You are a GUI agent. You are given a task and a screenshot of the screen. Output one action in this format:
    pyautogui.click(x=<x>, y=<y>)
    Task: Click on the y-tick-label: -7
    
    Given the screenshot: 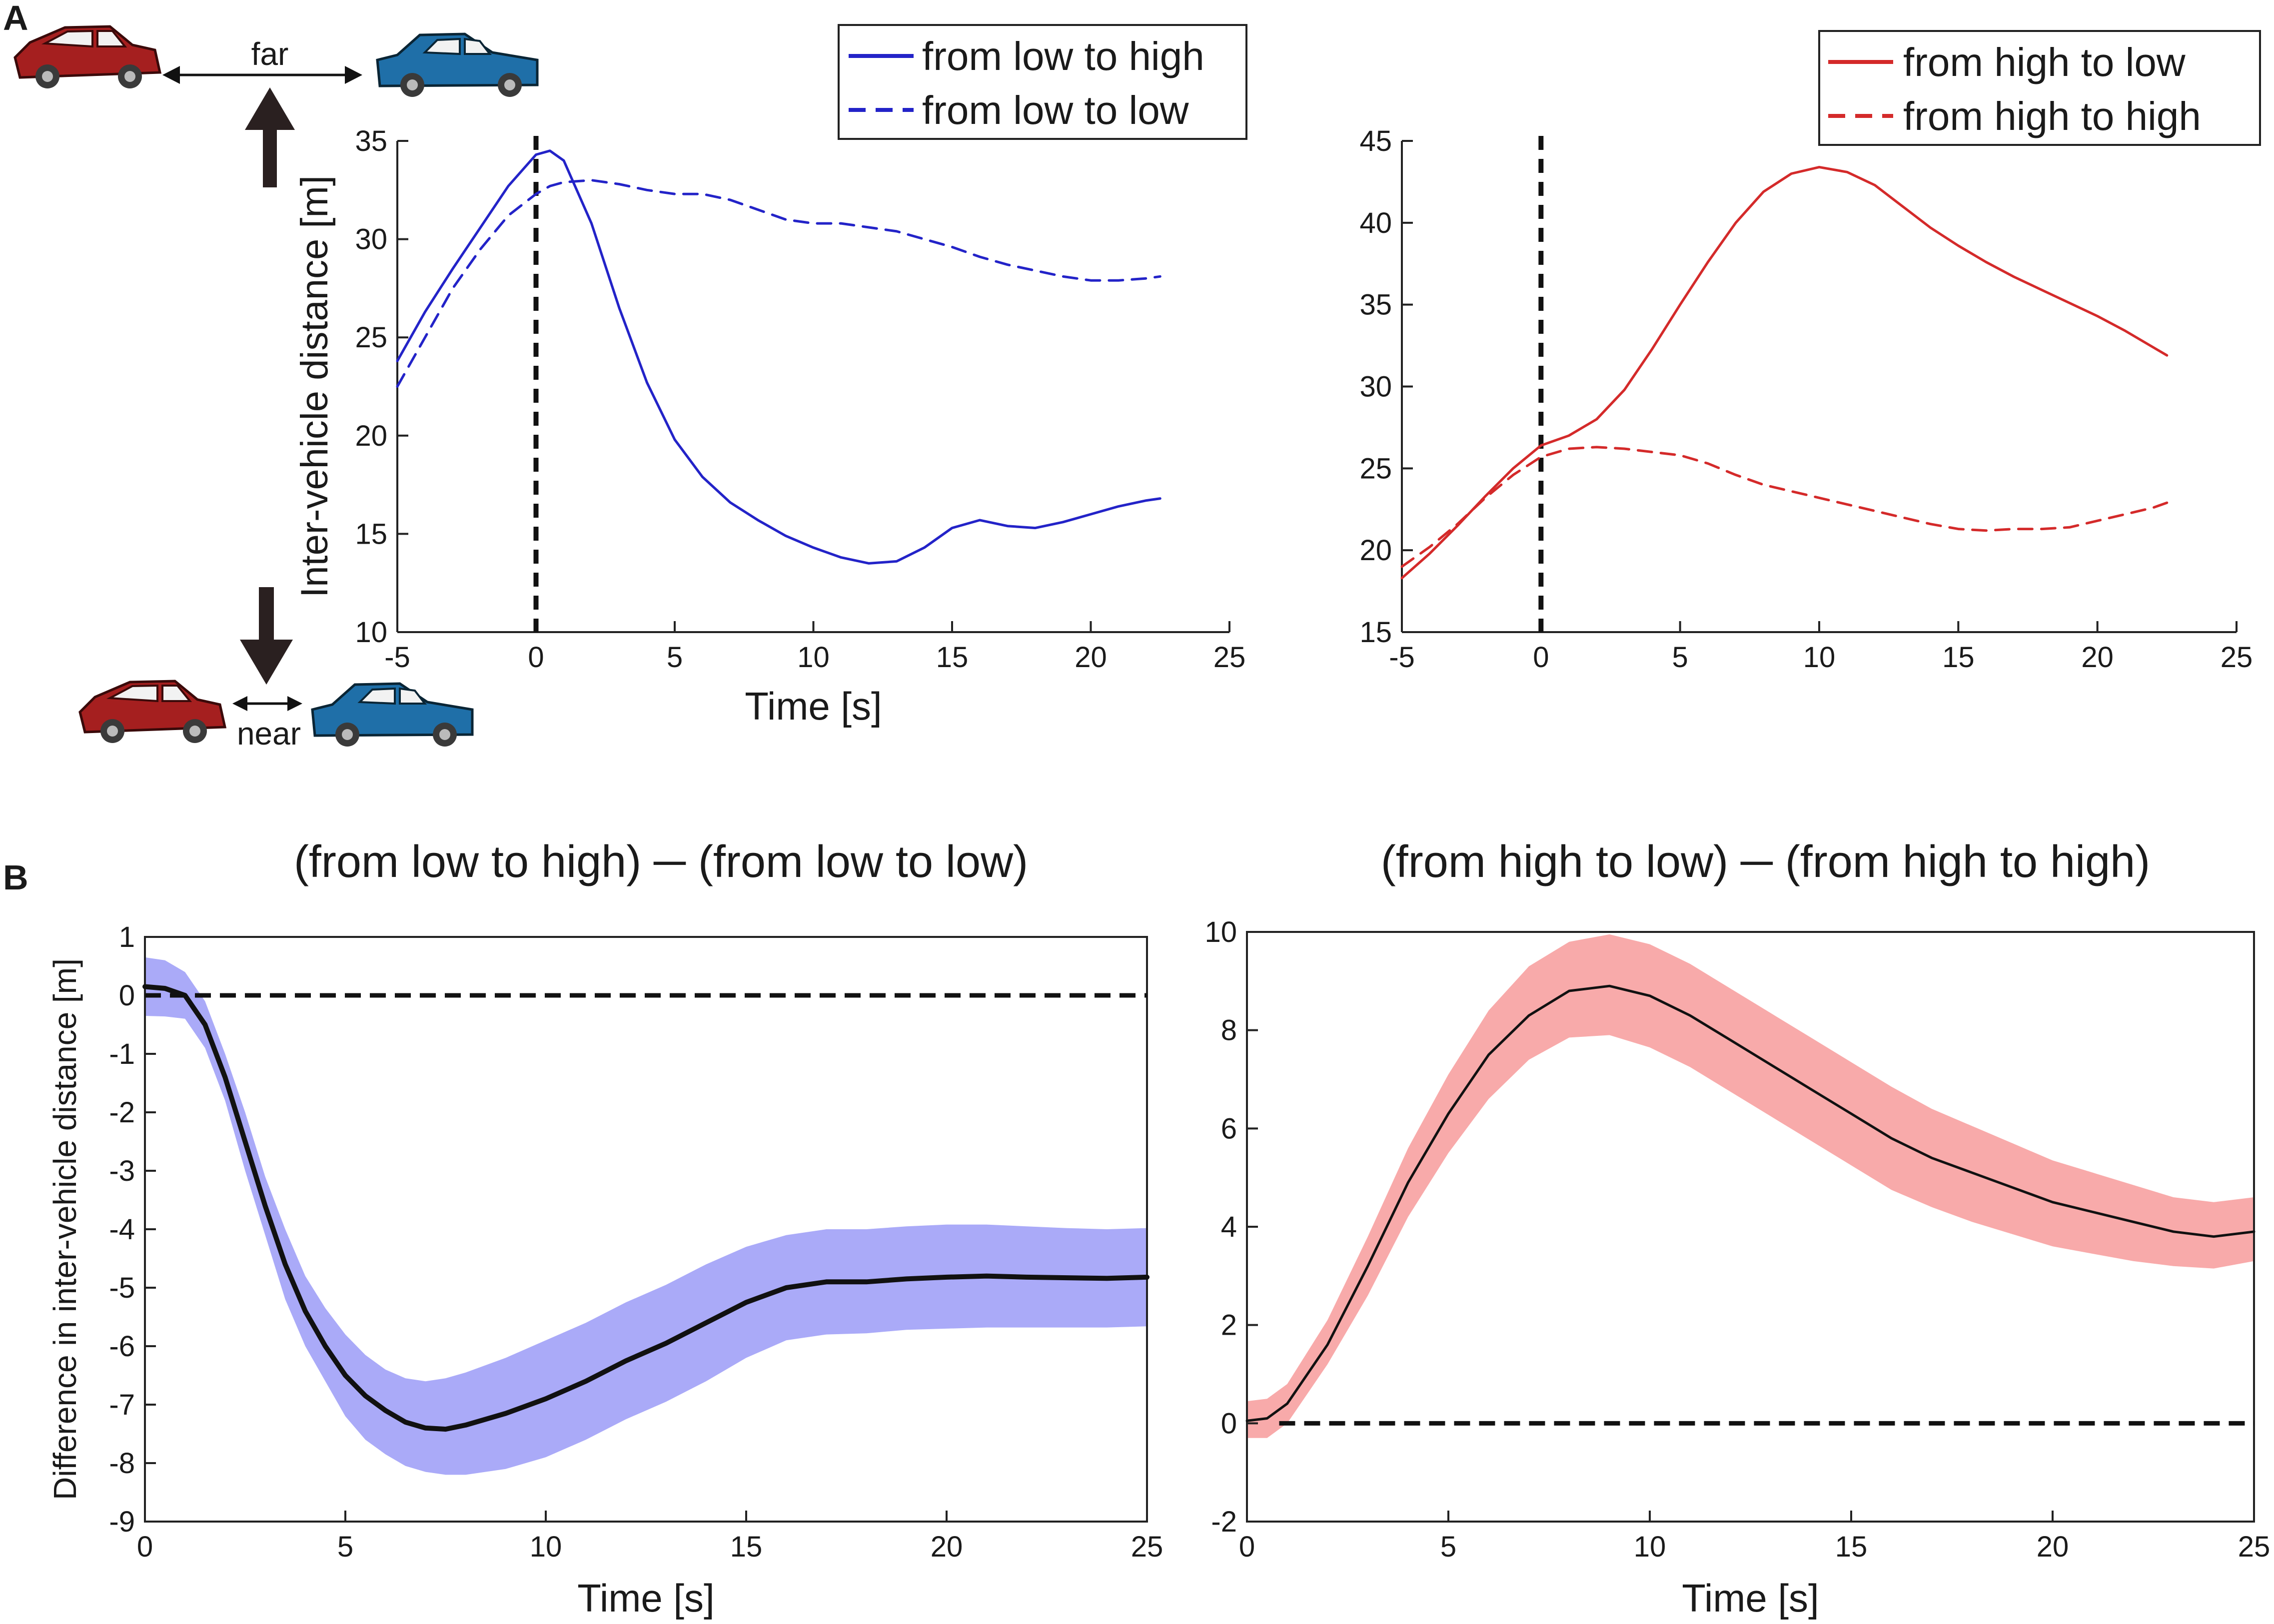 What is the action you would take?
    pyautogui.click(x=122, y=1405)
    